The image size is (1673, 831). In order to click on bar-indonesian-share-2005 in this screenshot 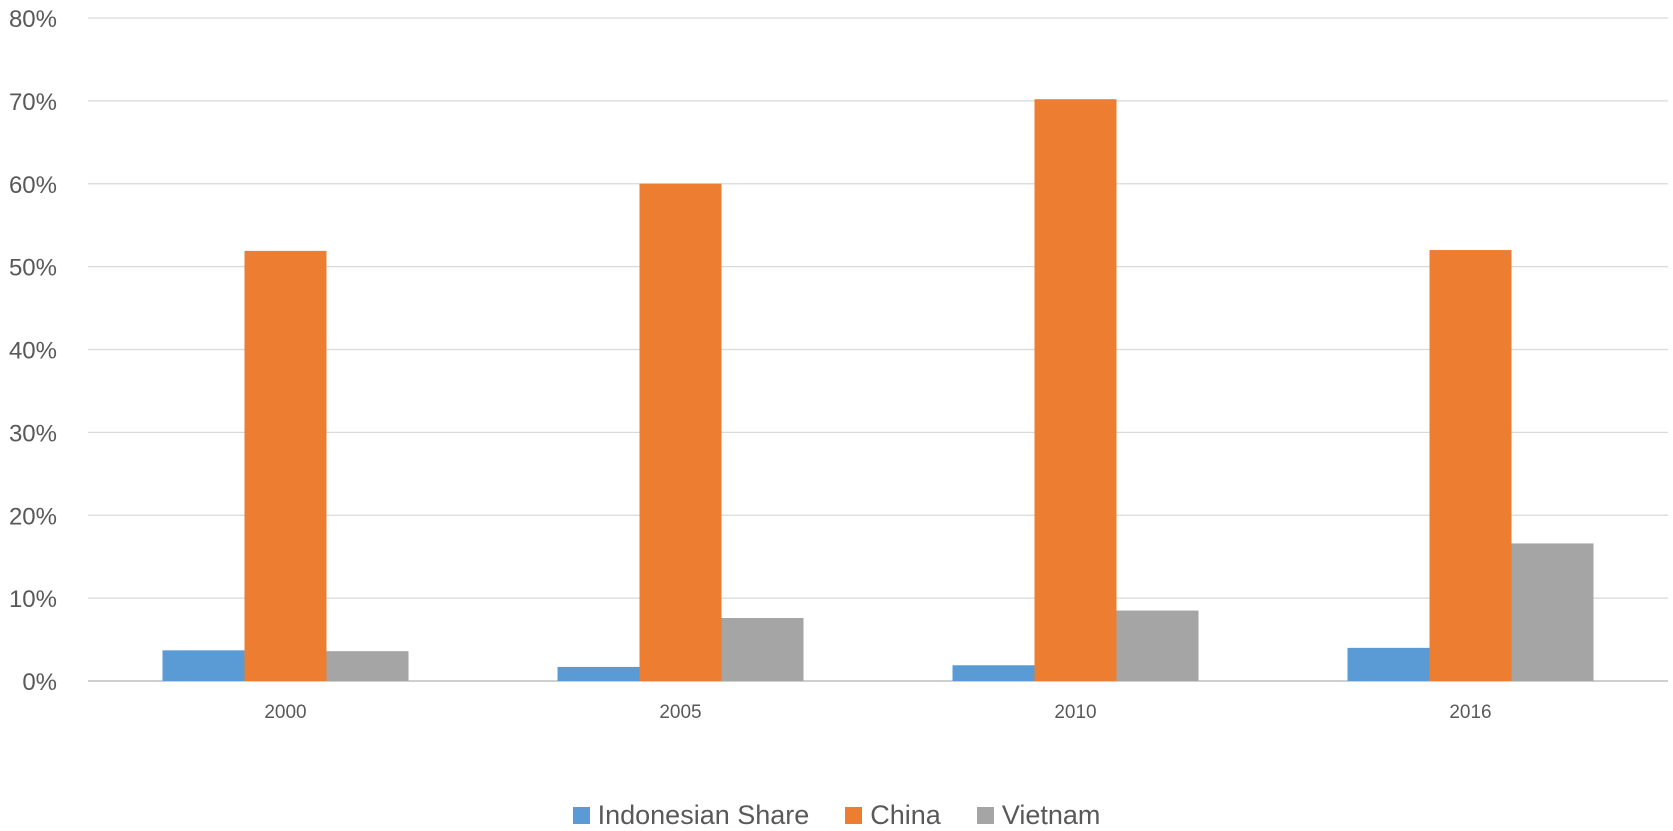, I will do `click(598, 673)`.